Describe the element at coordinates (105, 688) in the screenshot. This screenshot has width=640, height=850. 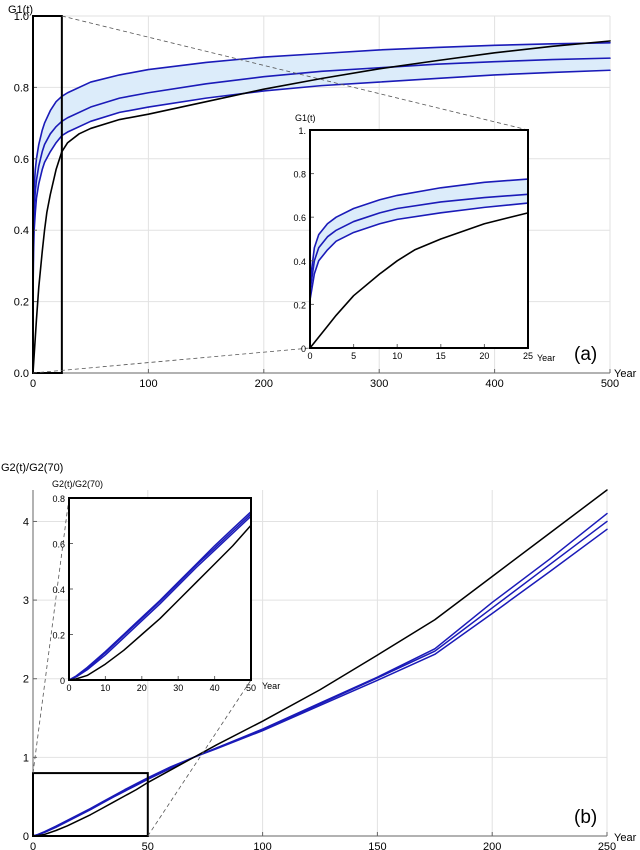
I see `panel-b-inset-x-tick-label: 10` at that location.